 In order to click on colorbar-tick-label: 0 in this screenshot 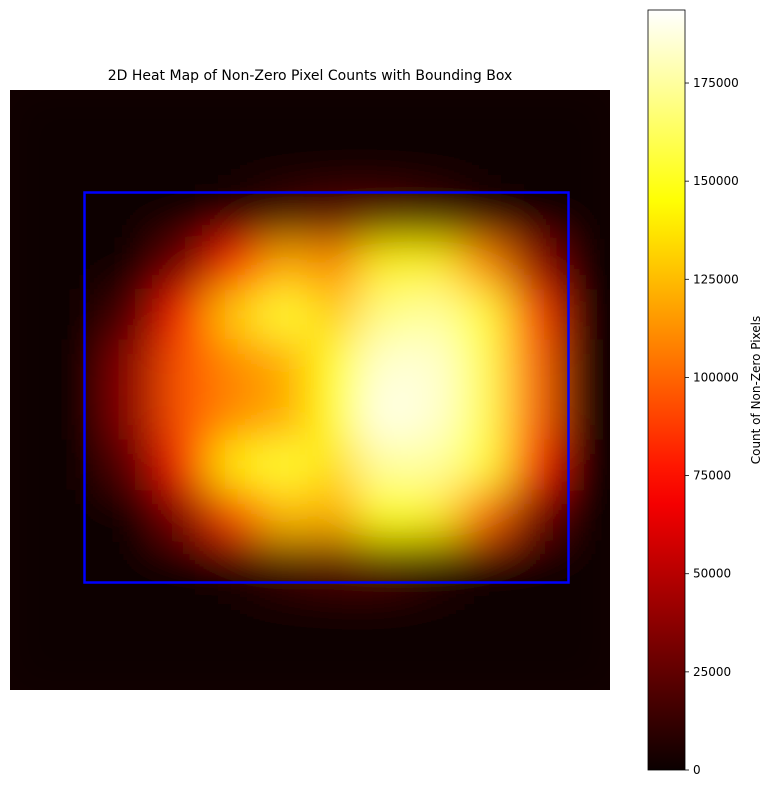, I will do `click(697, 770)`.